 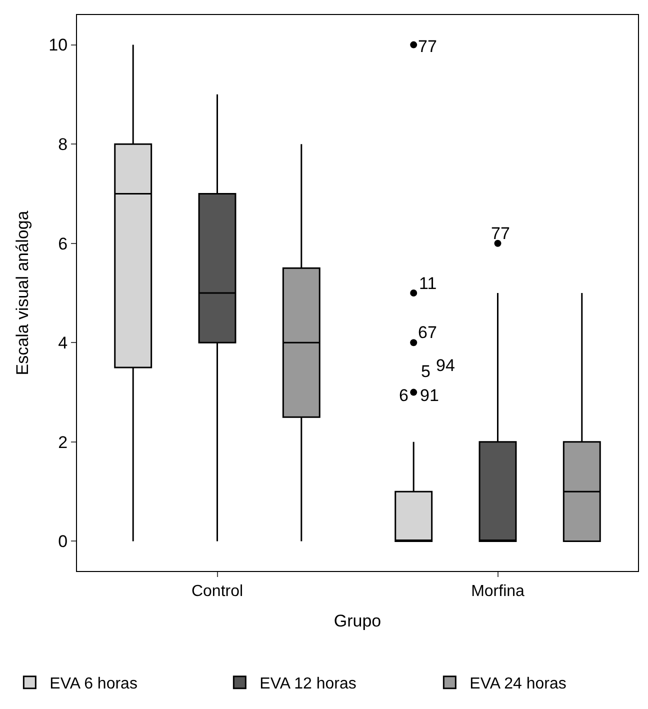 What do you see at coordinates (358, 621) in the screenshot?
I see `x-axis-title: Grupo` at bounding box center [358, 621].